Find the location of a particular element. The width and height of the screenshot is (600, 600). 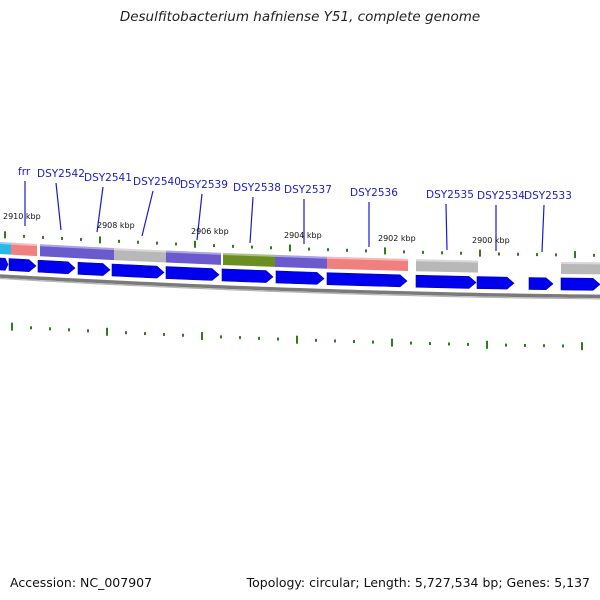

genome-backbone is located at coordinates (300, 287).